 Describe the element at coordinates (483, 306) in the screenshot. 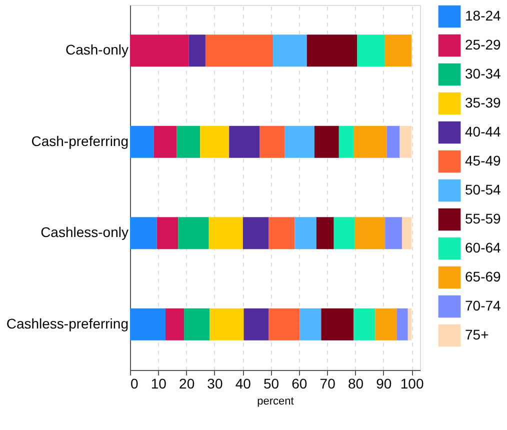

I see `legend-label: 70-74` at that location.